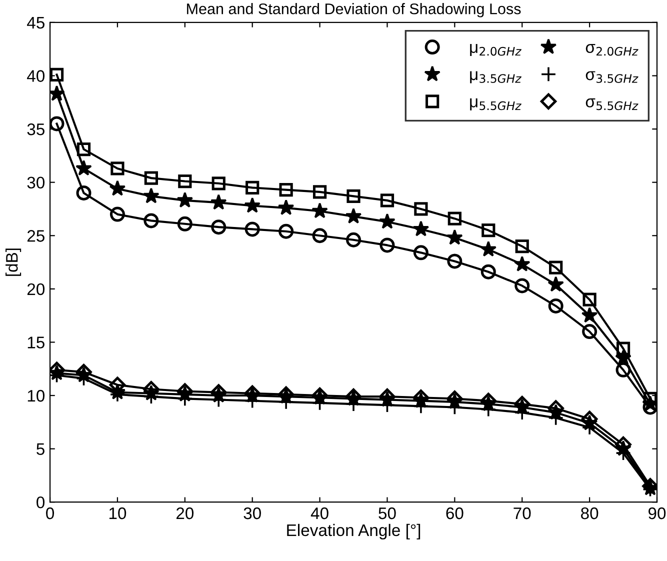  What do you see at coordinates (387, 513) in the screenshot?
I see `x-tick-label: 50` at bounding box center [387, 513].